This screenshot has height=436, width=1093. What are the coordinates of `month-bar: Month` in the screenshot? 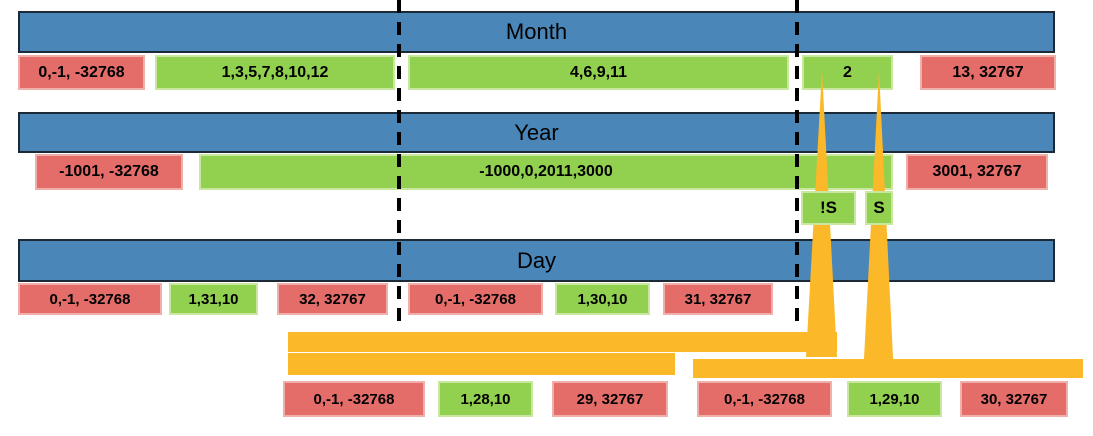 It's located at (536, 32).